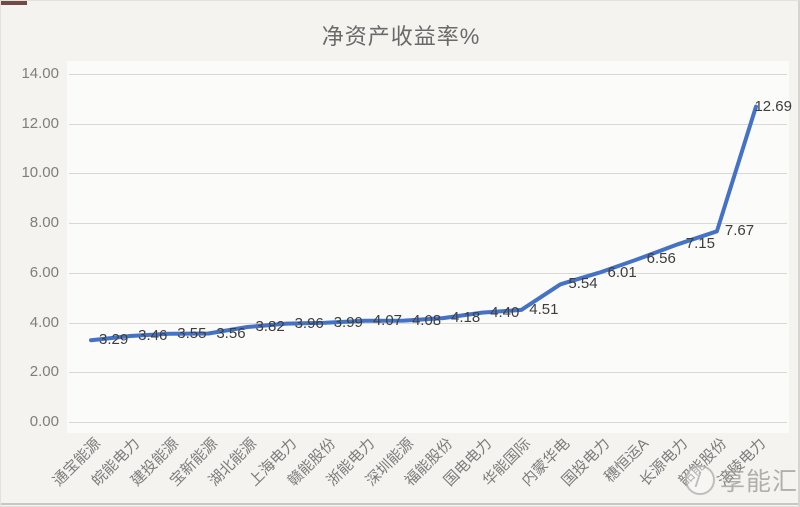  I want to click on data-label: 3.56, so click(231, 333).